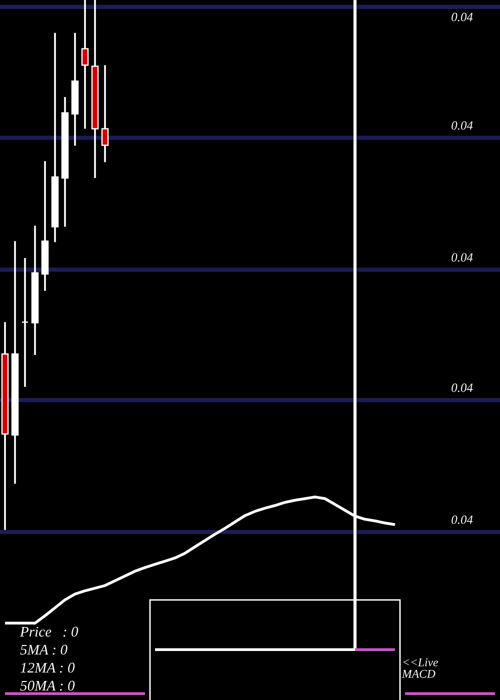  I want to click on annotation: 5MA : 0, so click(44, 649).